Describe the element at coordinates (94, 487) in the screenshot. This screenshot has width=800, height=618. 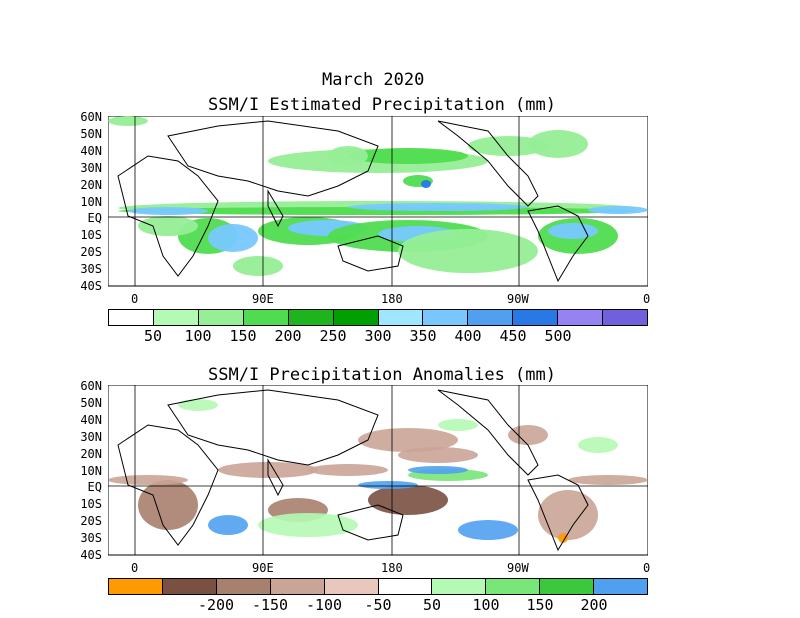
I see `lat-label: EQ` at that location.